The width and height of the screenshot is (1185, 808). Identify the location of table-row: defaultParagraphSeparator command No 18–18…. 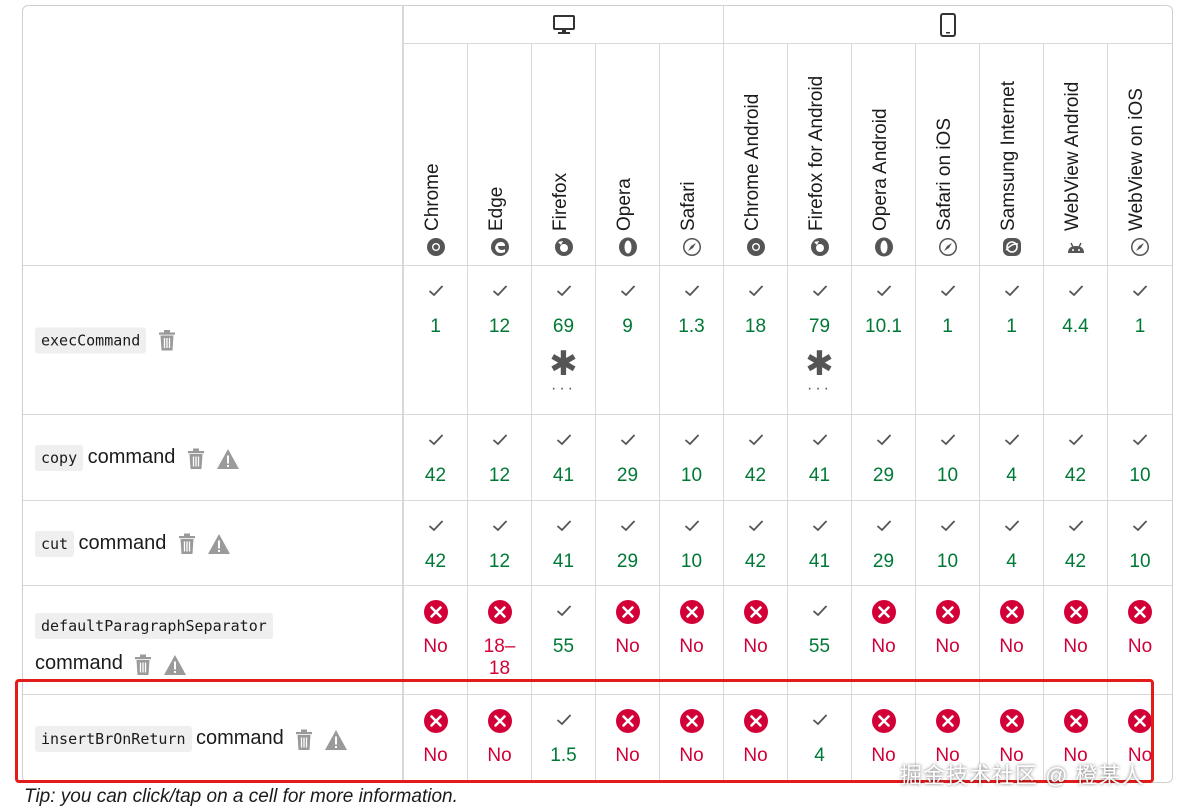
(597, 640).